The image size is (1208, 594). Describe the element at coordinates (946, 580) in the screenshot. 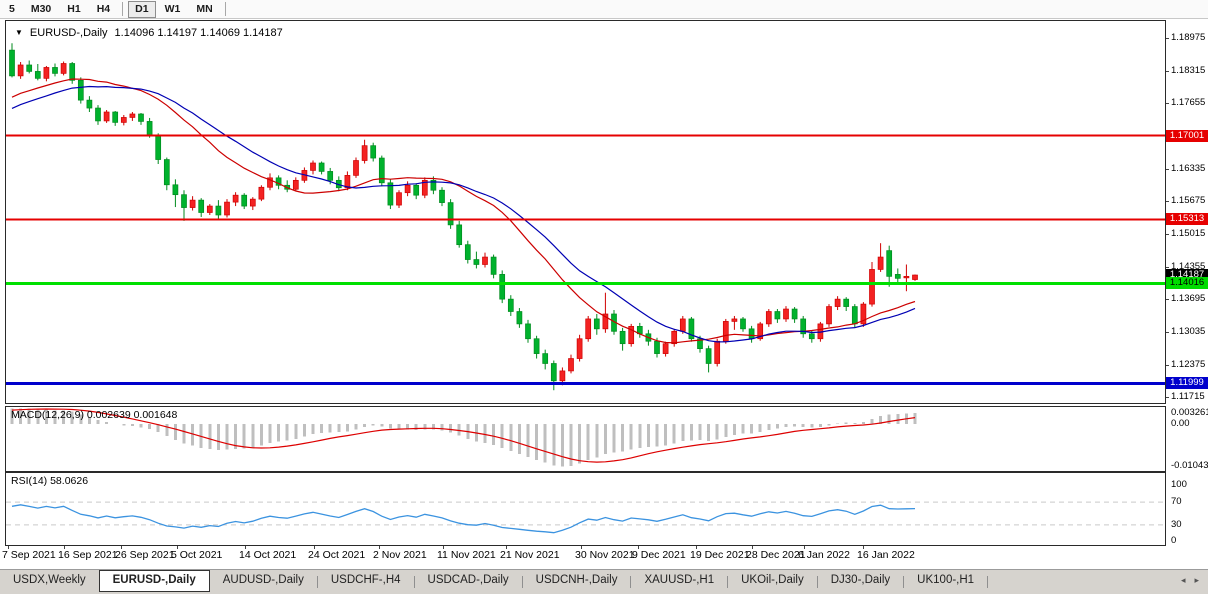

I see `chart-tab-UK100-H1: UK100-,H1` at that location.